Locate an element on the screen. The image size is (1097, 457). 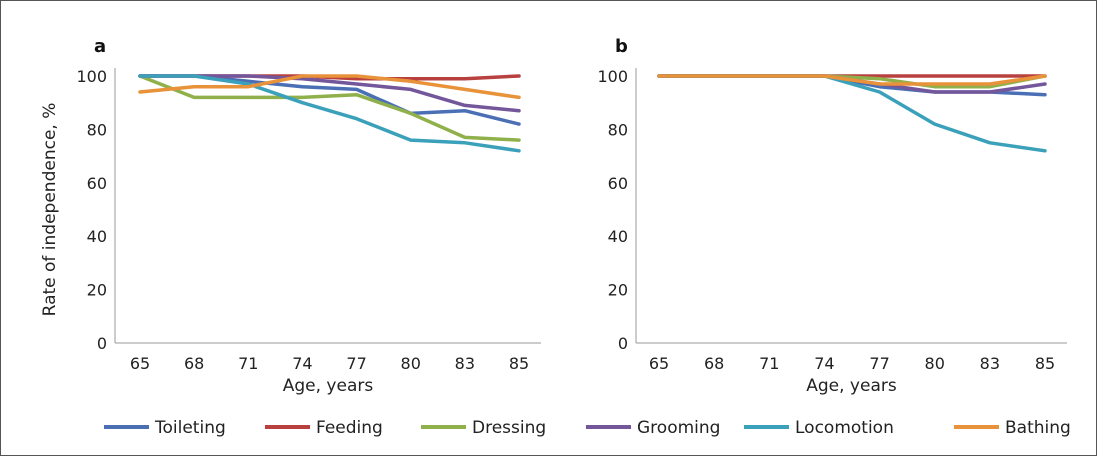
series-line-bathing-b is located at coordinates (852, 80).